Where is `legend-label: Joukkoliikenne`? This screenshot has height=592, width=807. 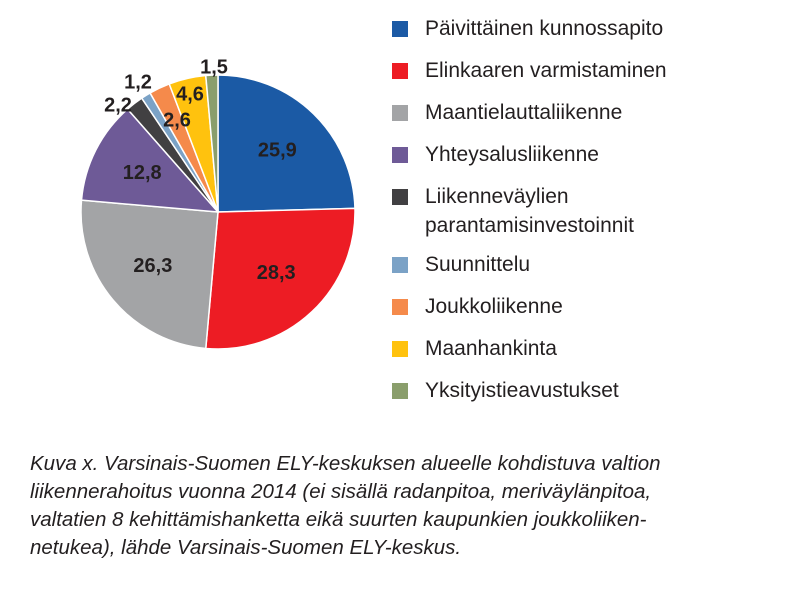
legend-label: Joukkoliikenne is located at coordinates (494, 306).